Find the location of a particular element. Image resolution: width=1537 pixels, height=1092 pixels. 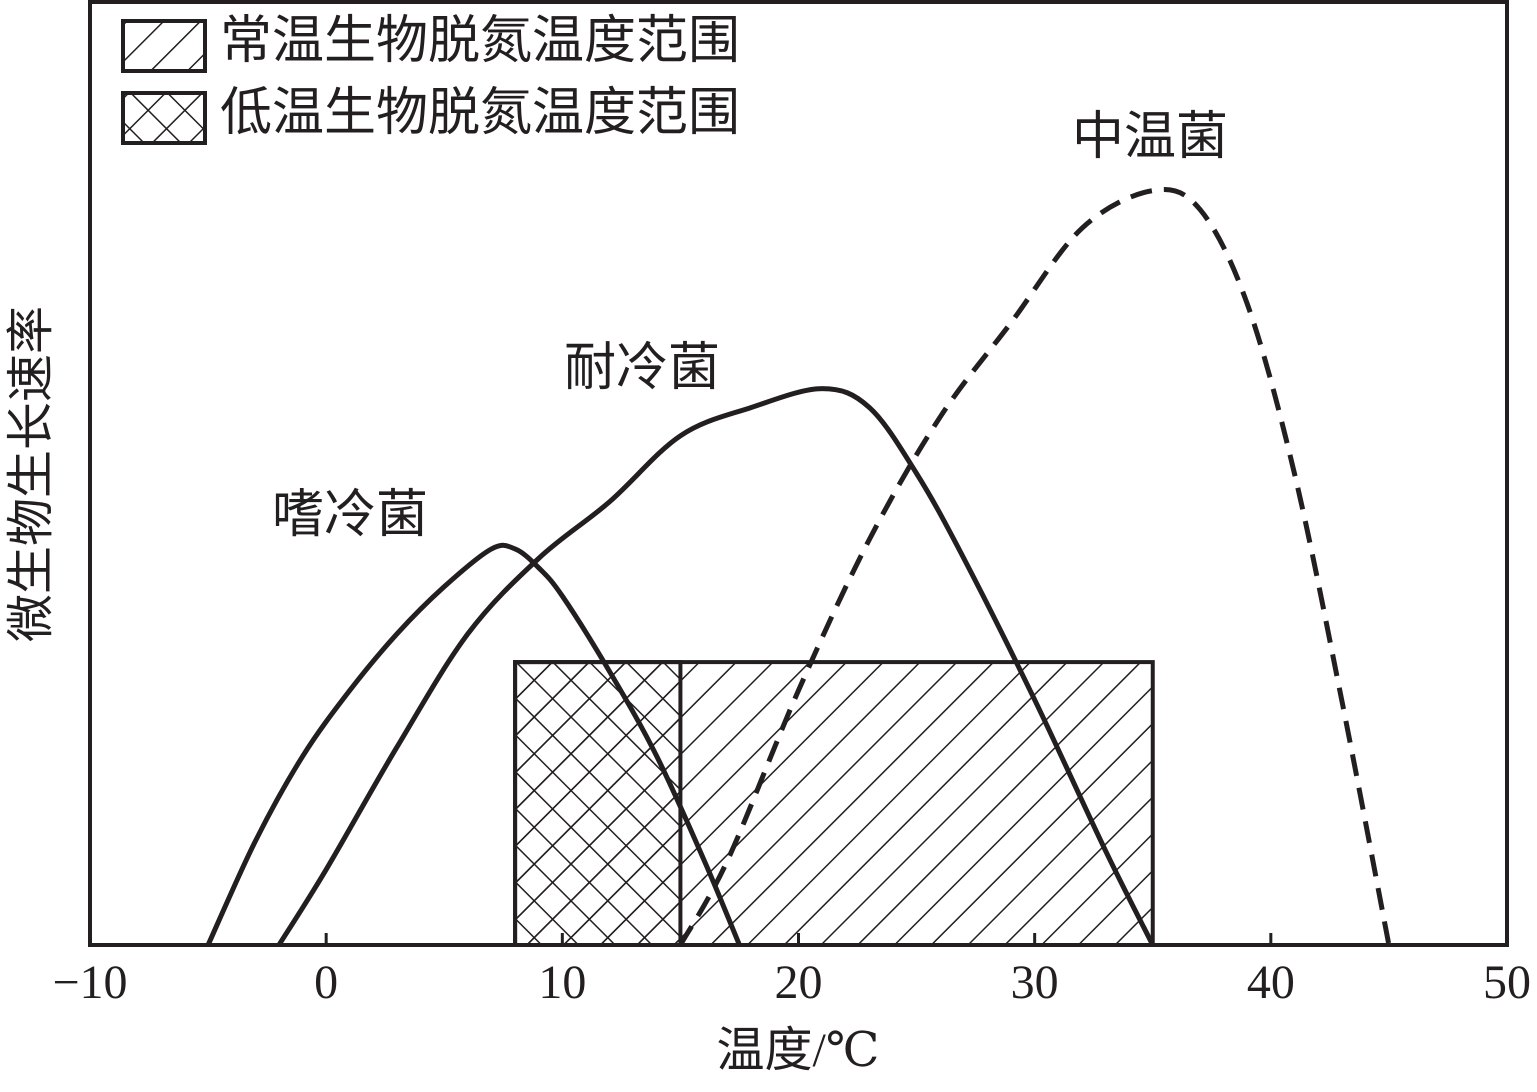

x-axis-label: 温度/℃ is located at coordinates (797, 1050).